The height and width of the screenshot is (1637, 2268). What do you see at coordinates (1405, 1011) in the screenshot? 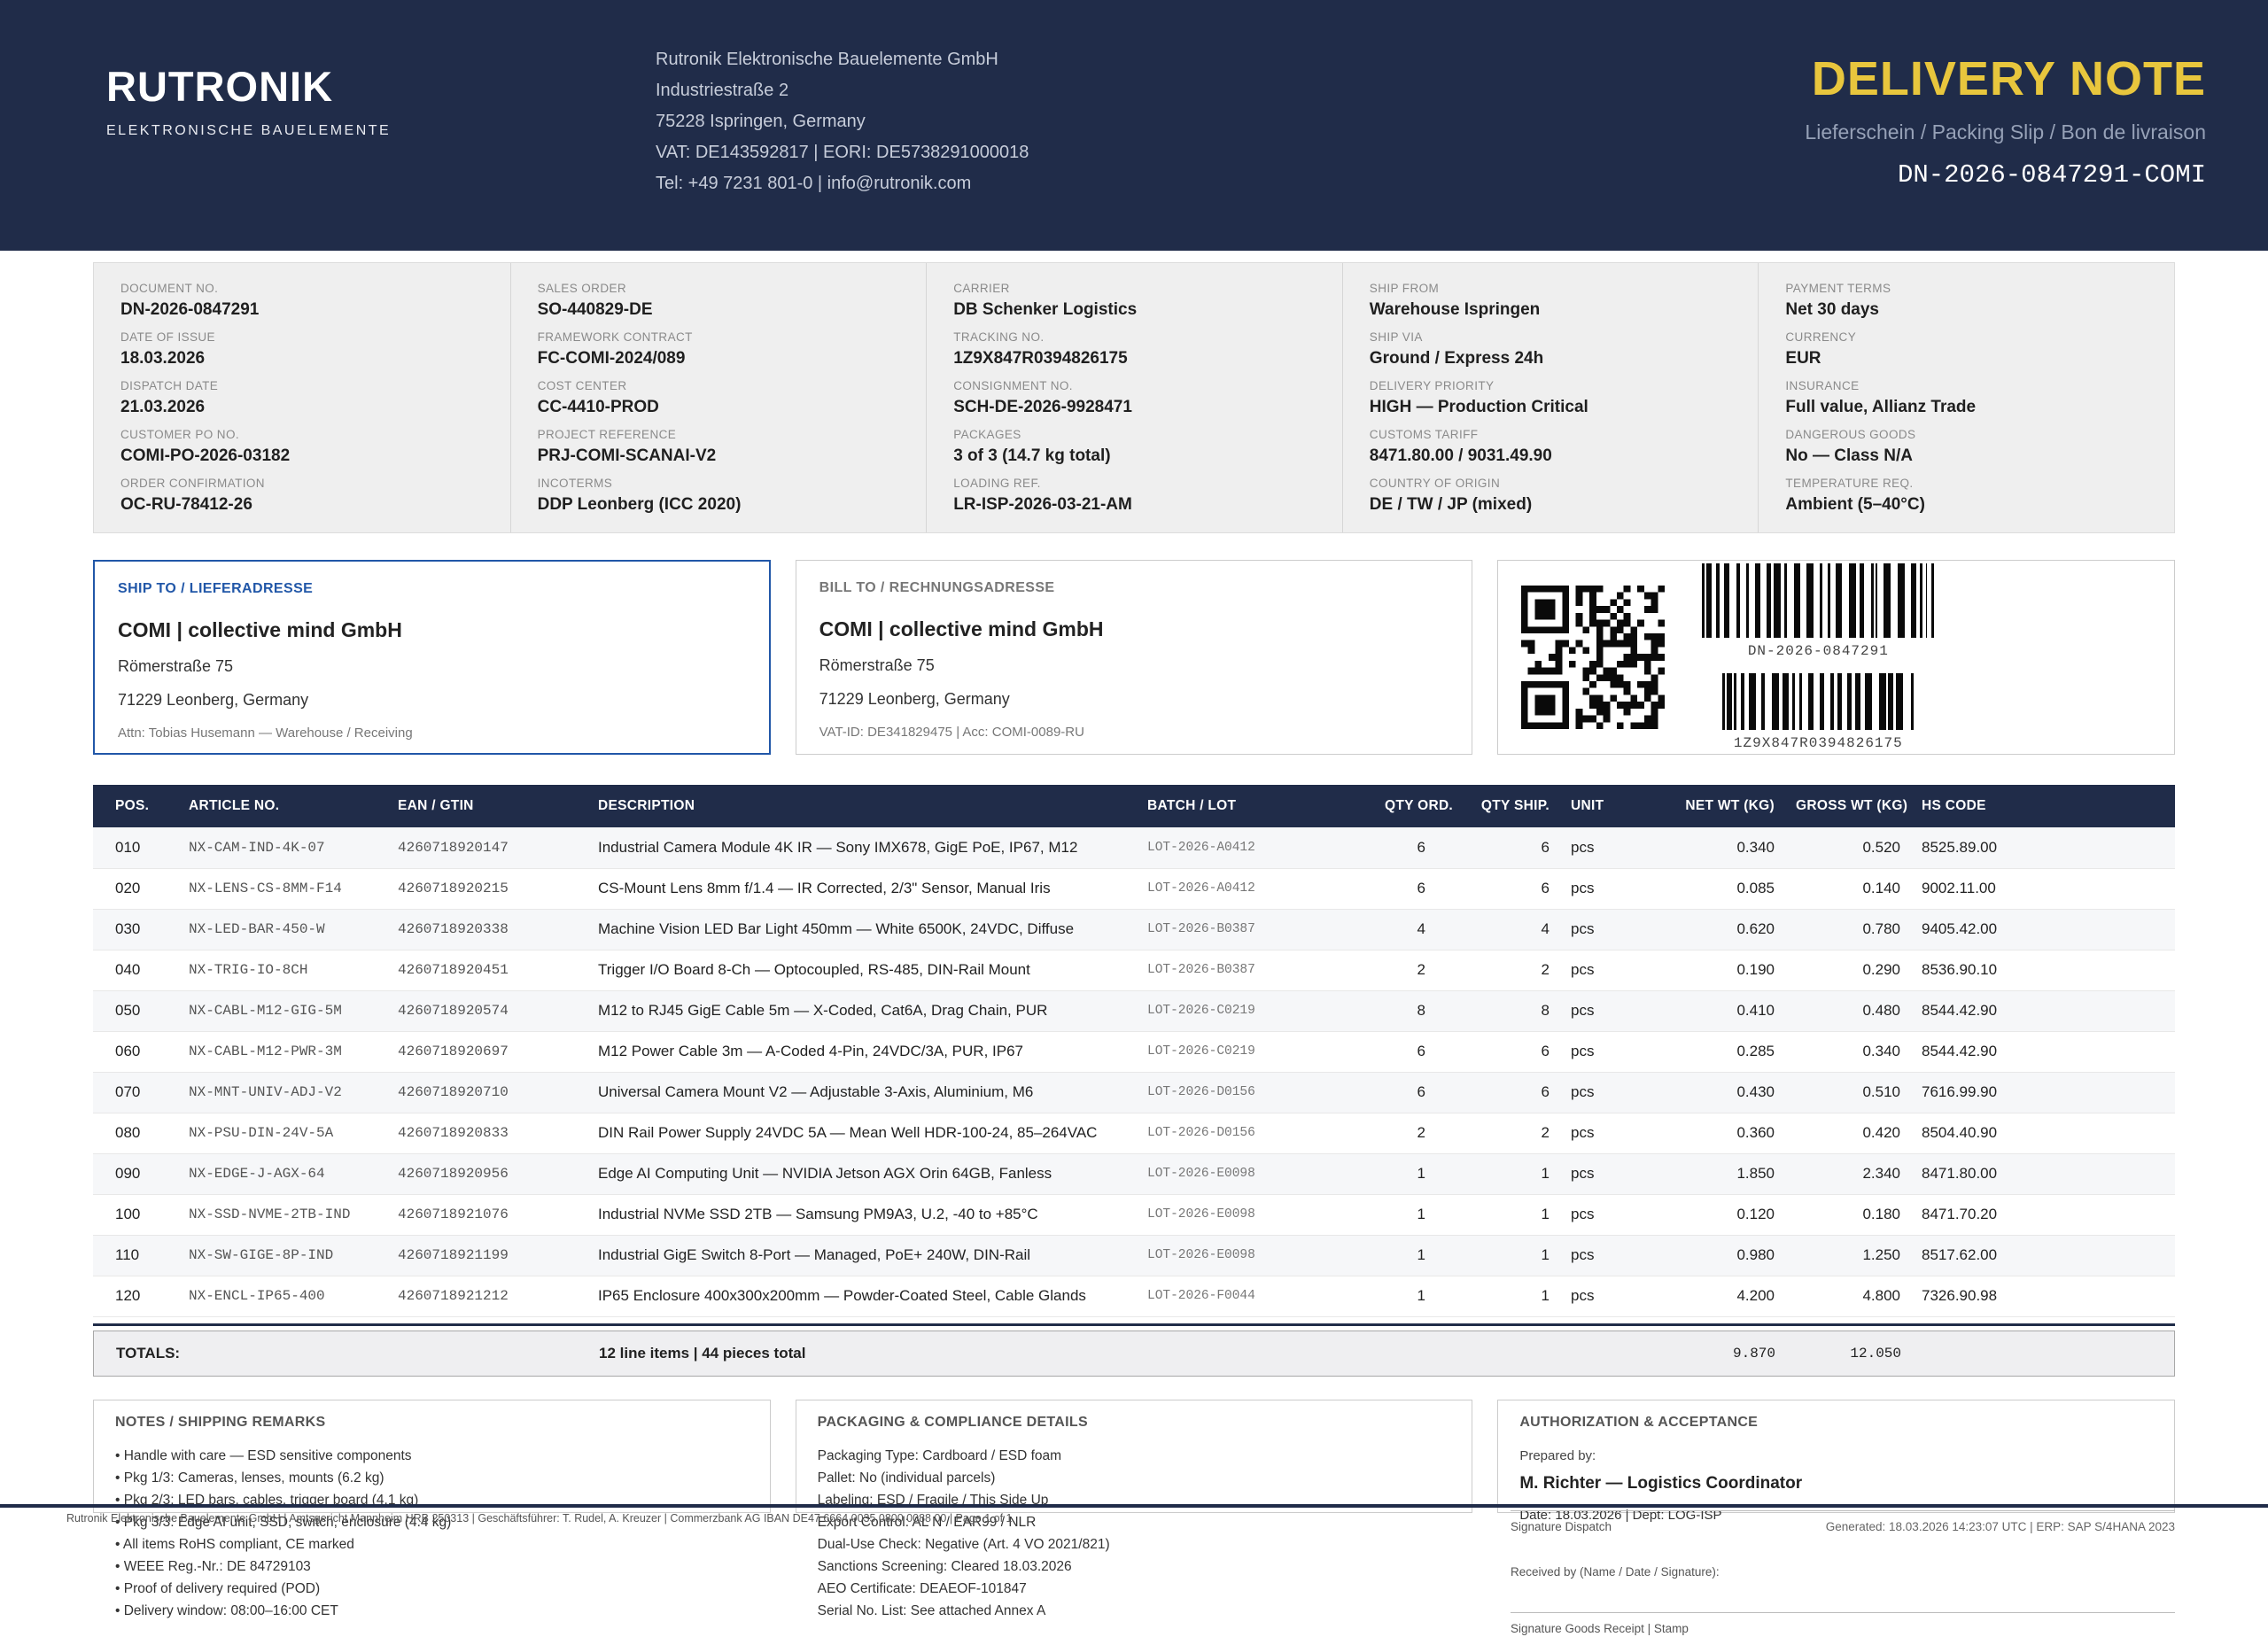
I see `cell-qty-ordered: 8` at bounding box center [1405, 1011].